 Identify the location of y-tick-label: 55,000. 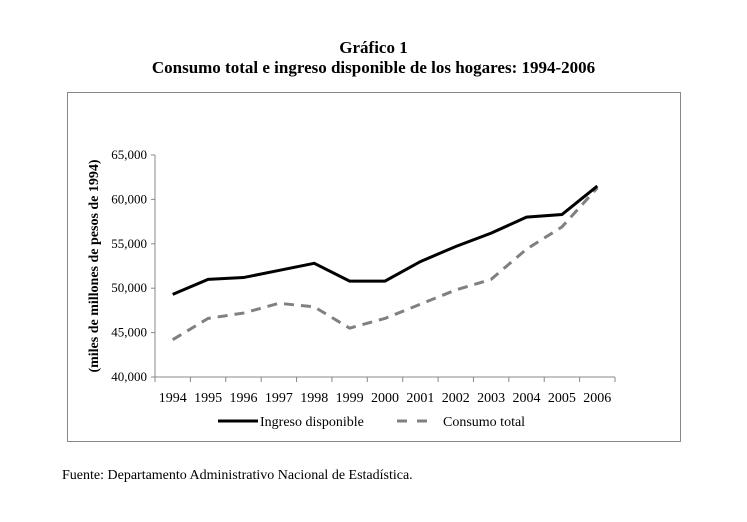
(129, 243).